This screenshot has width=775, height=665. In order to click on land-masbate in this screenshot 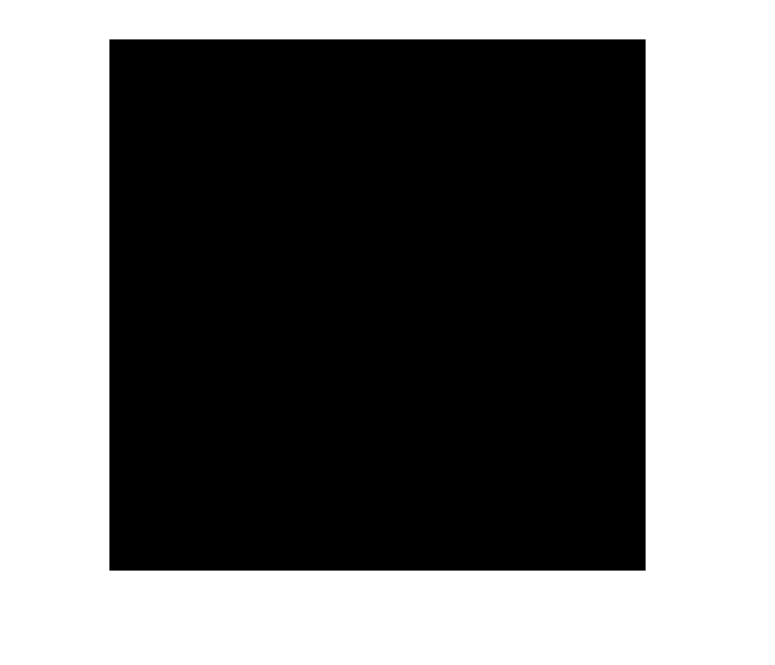, I will do `click(528, 355)`.